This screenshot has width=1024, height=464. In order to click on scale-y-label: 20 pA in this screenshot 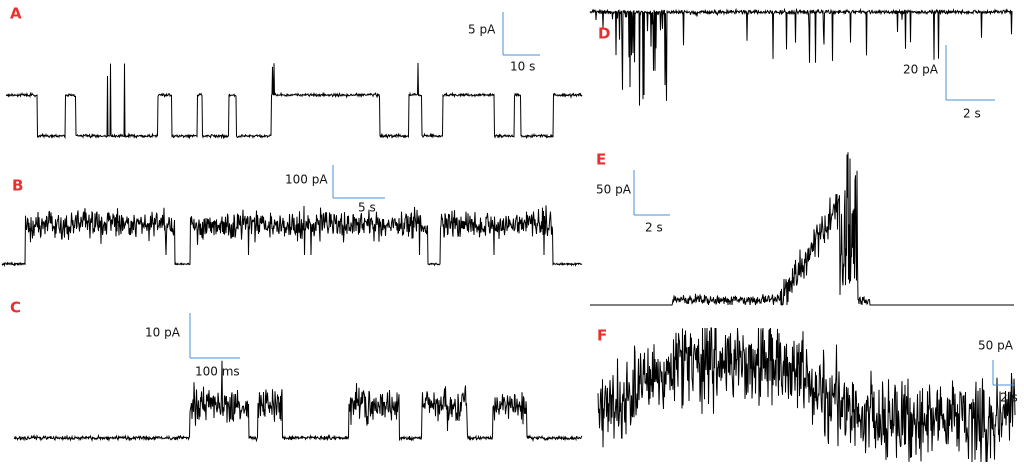, I will do `click(921, 70)`.